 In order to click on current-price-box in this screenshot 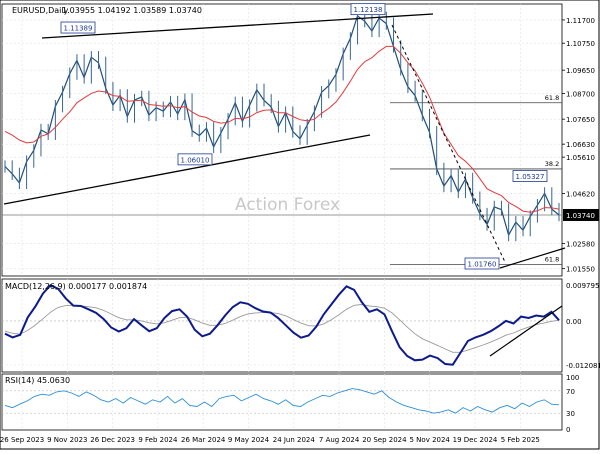, I will do `click(581, 214)`.